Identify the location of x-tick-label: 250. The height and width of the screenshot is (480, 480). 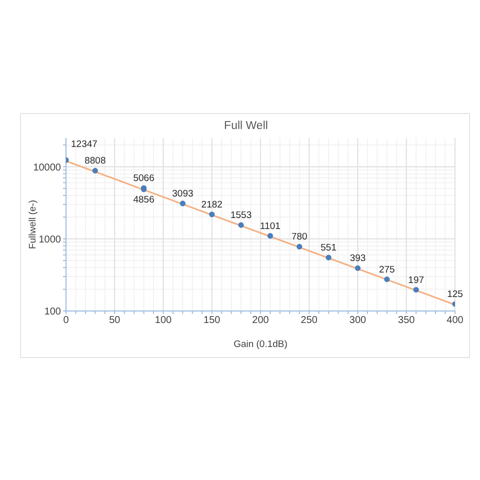
(309, 320).